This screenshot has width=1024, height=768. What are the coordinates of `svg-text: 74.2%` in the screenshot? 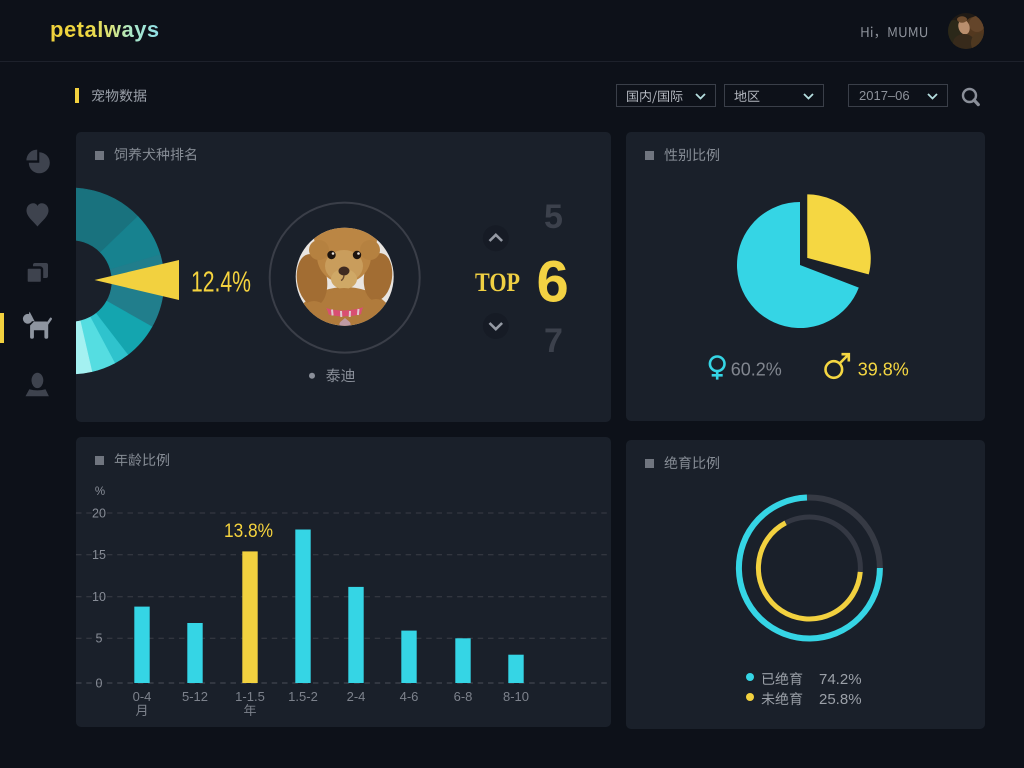 It's located at (840, 679).